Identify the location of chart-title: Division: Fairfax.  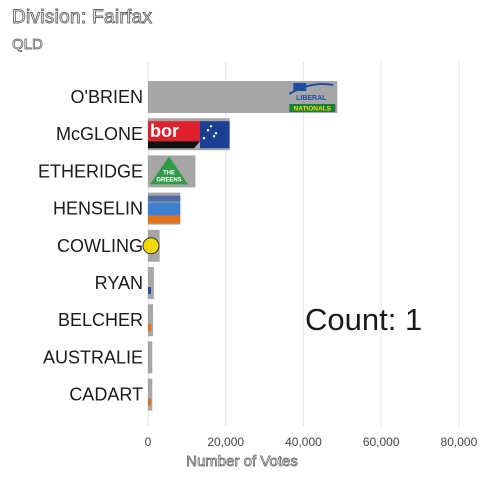
(82, 18).